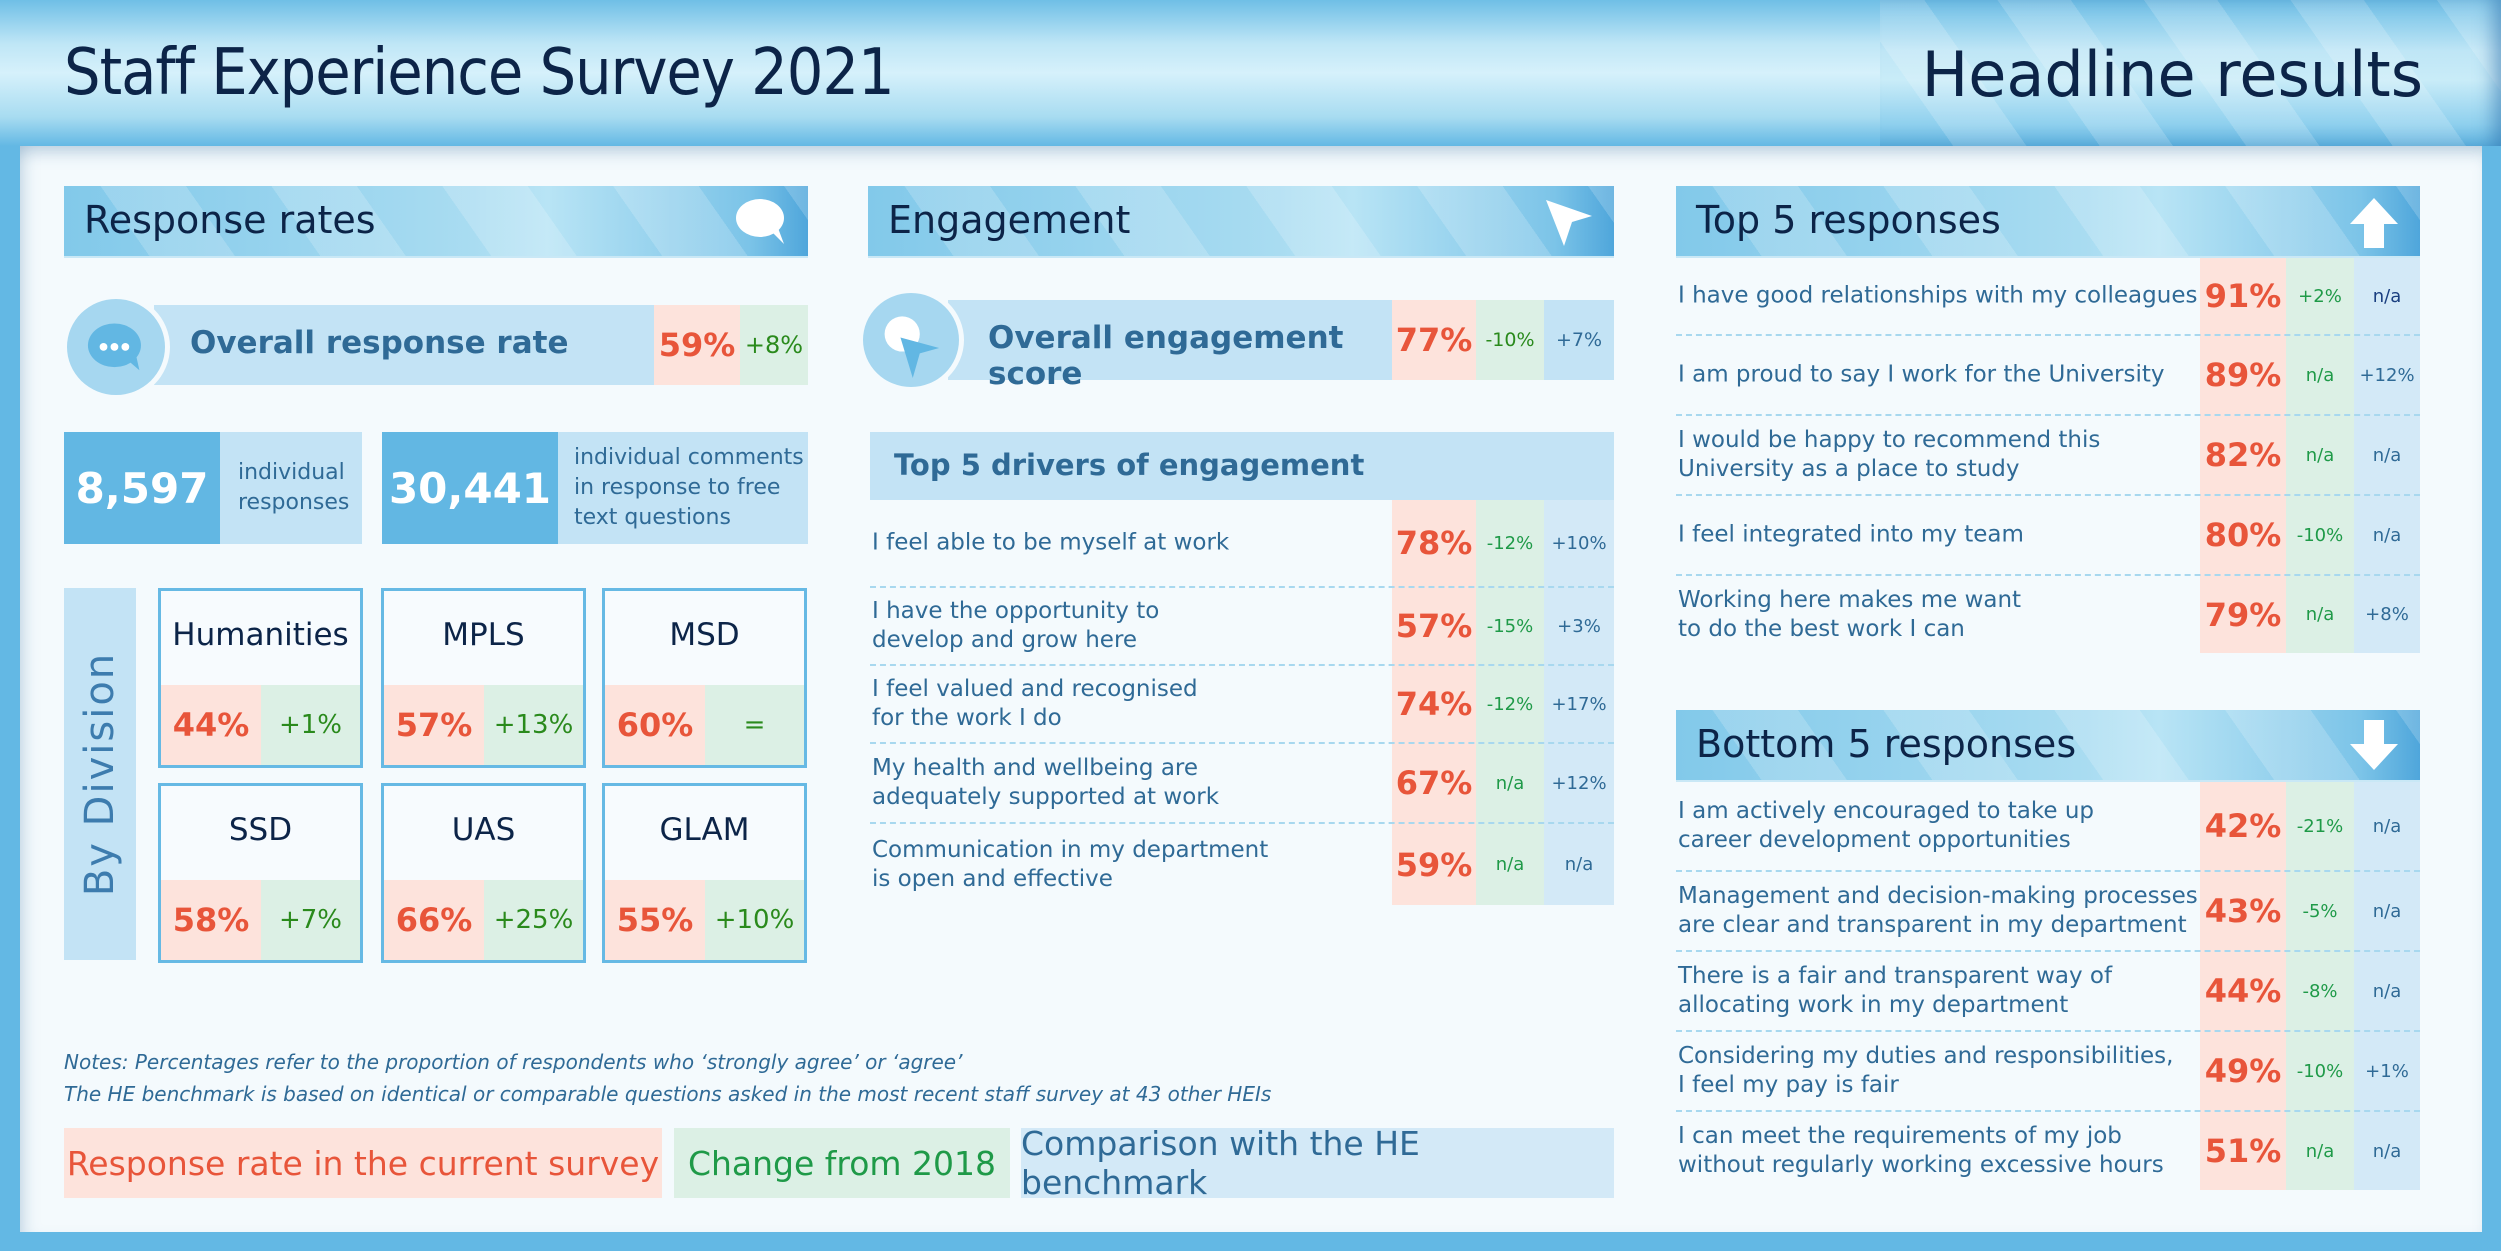  What do you see at coordinates (754, 920) in the screenshot?
I see `division-change: +10%` at bounding box center [754, 920].